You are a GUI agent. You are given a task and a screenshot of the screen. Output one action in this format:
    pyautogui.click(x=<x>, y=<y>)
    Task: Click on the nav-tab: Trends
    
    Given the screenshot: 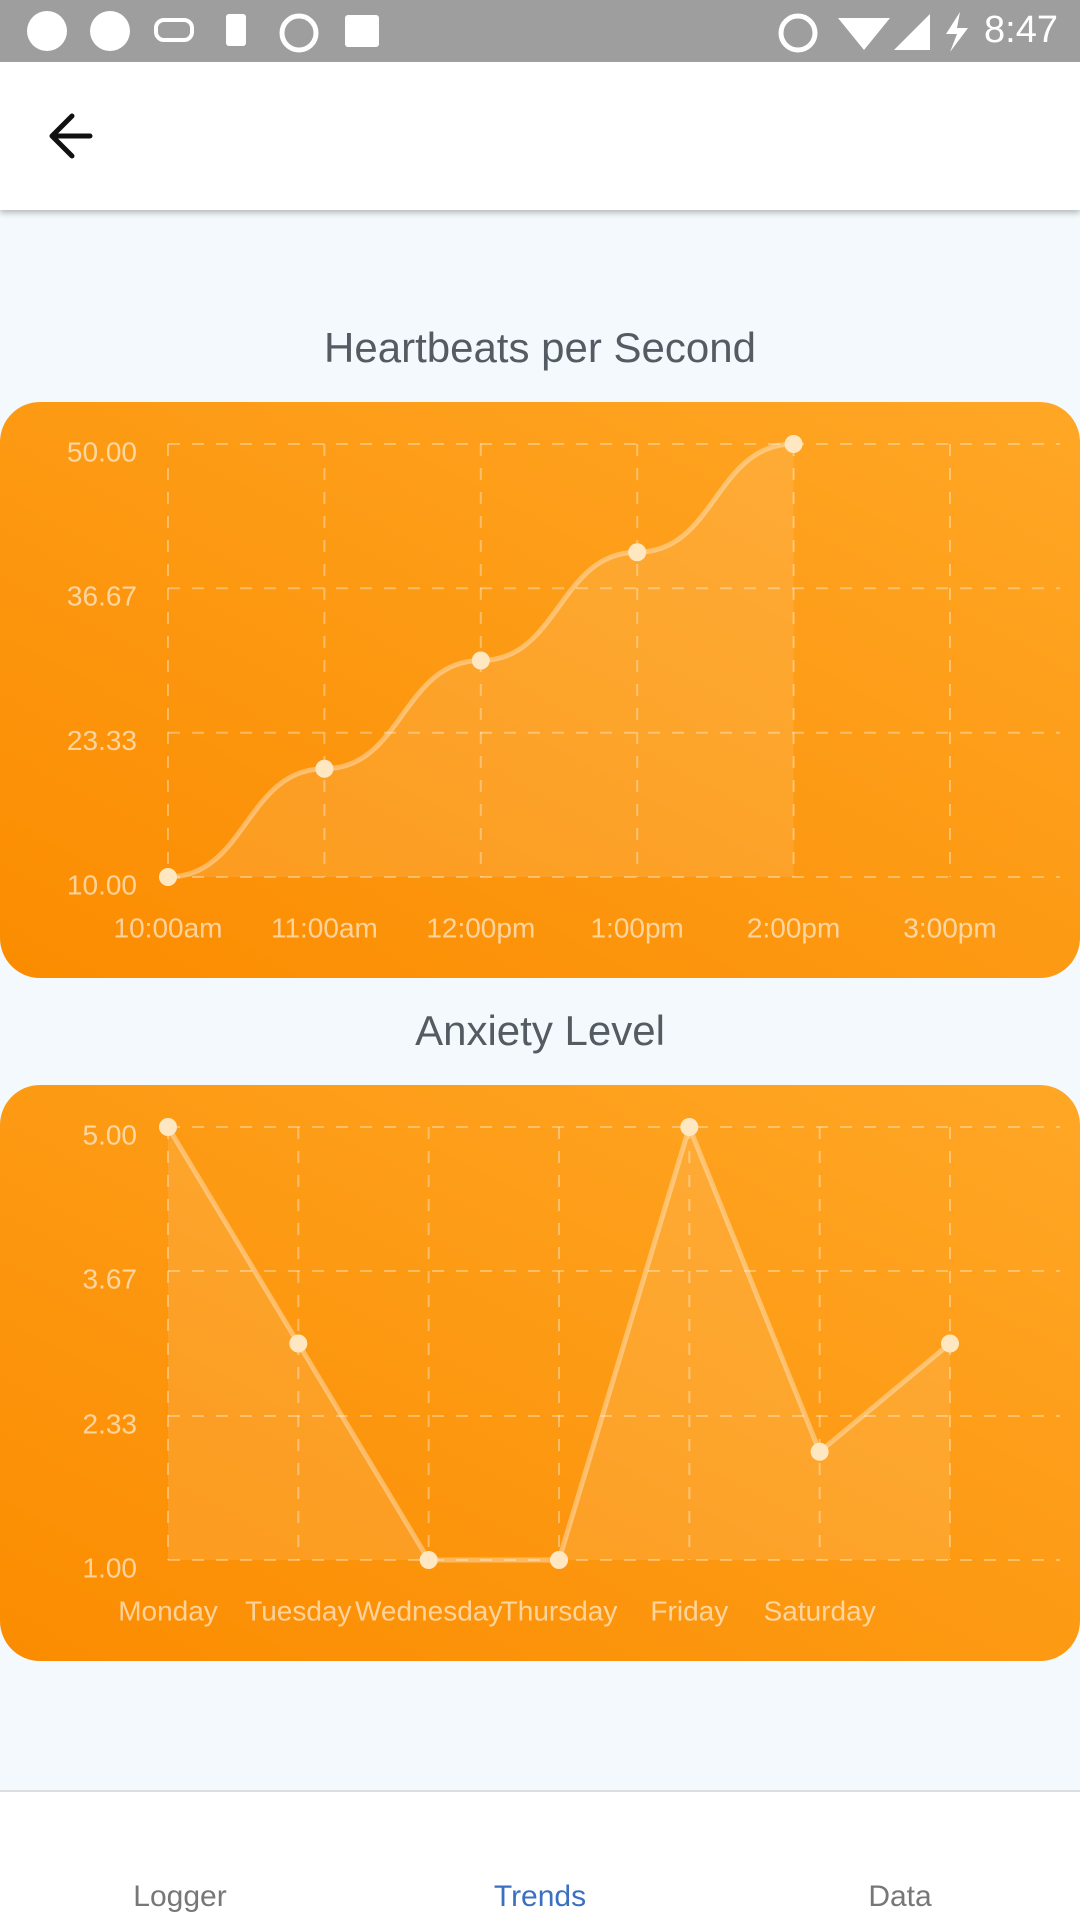 What is the action you would take?
    pyautogui.click(x=540, y=1896)
    